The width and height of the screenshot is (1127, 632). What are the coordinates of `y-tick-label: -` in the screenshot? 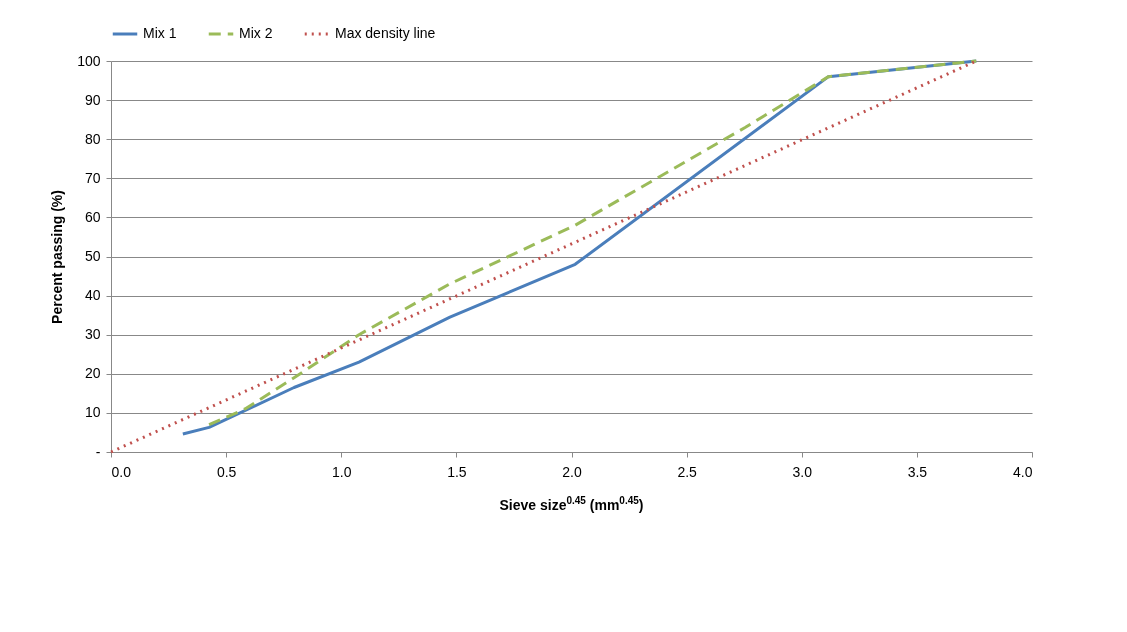 It's located at (98, 451).